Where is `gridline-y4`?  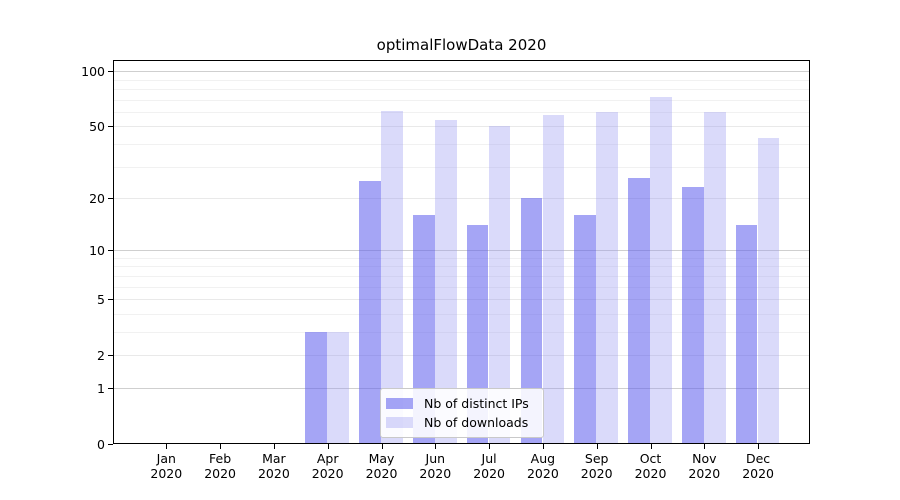 gridline-y4 is located at coordinates (461, 314).